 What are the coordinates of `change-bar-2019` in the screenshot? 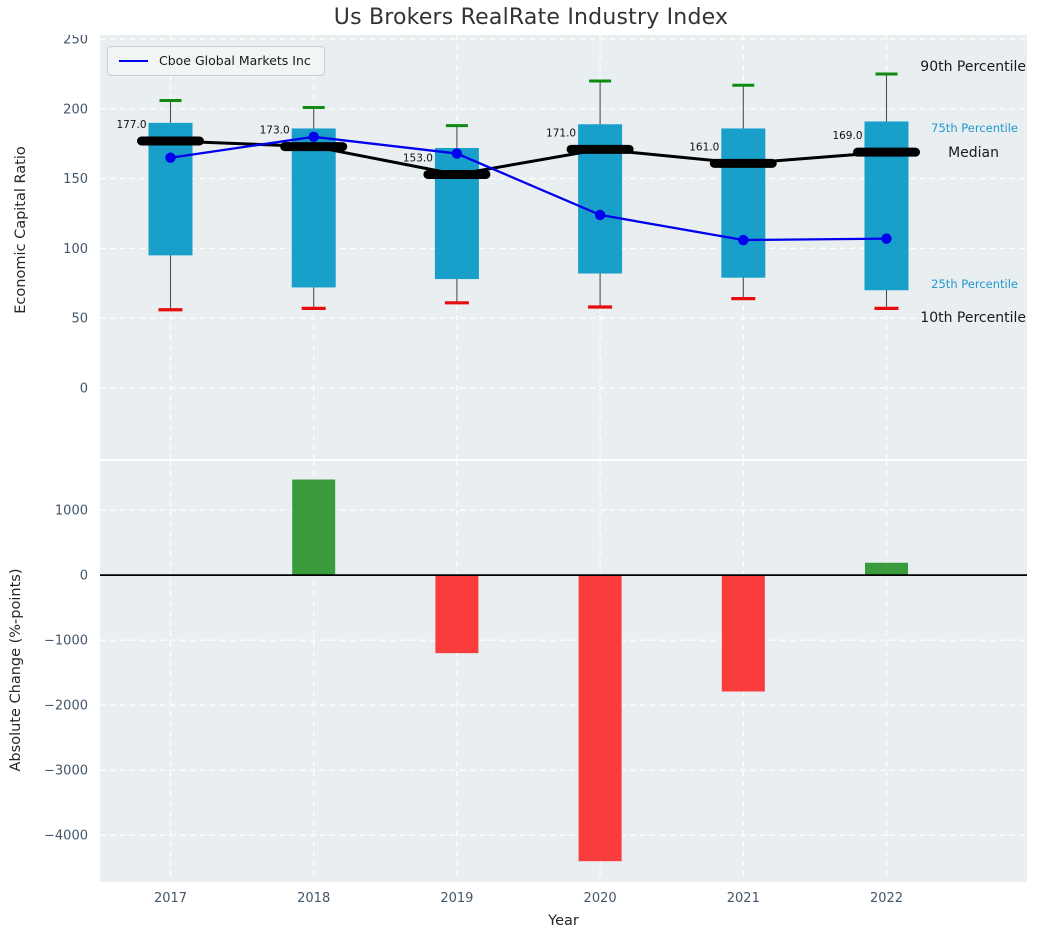 It's located at (457, 614).